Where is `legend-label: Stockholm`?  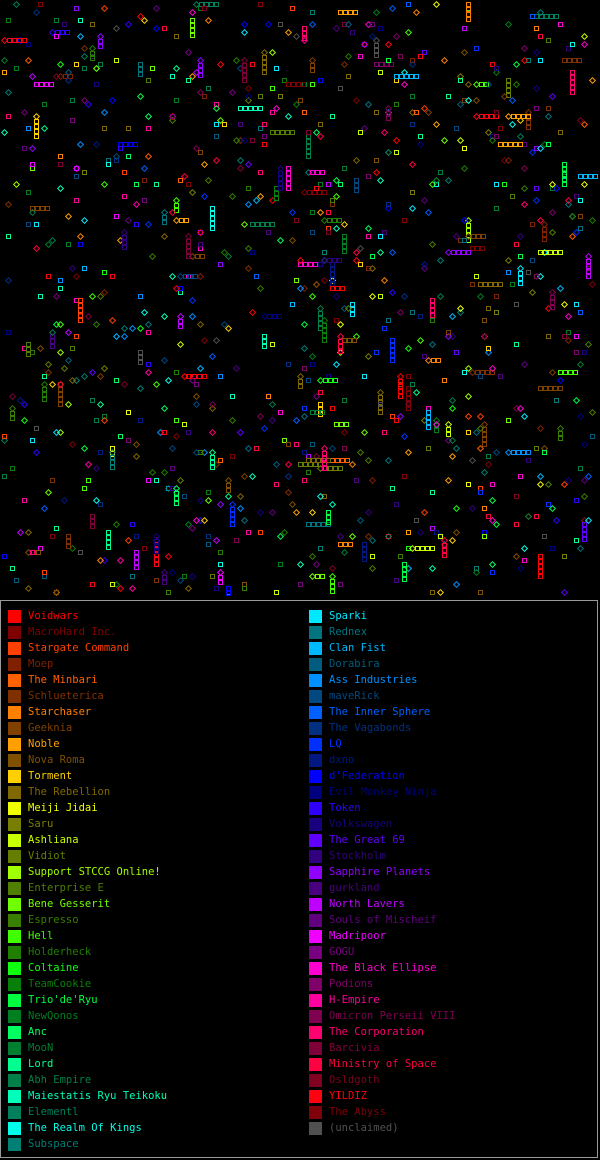 legend-label: Stockholm is located at coordinates (357, 856).